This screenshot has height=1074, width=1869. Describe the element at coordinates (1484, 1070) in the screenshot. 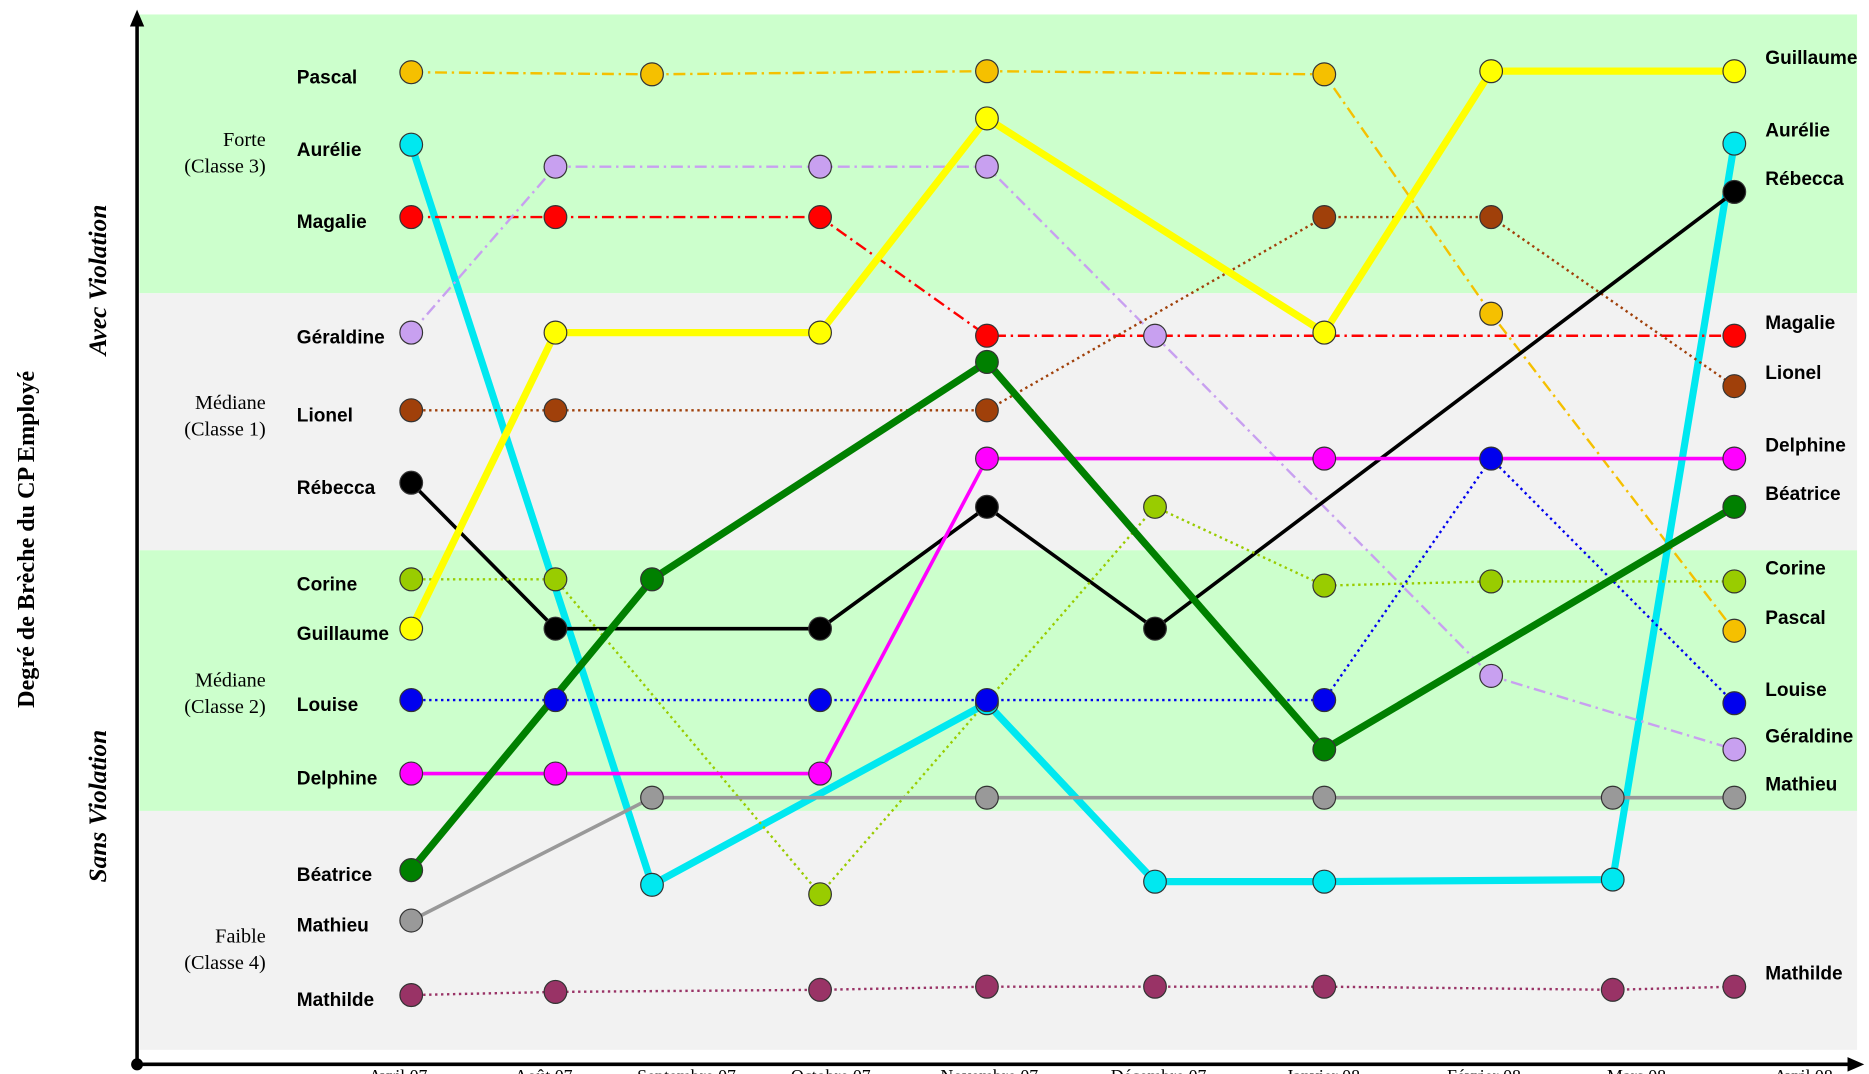

I see `x-tick-label: Février 08` at that location.